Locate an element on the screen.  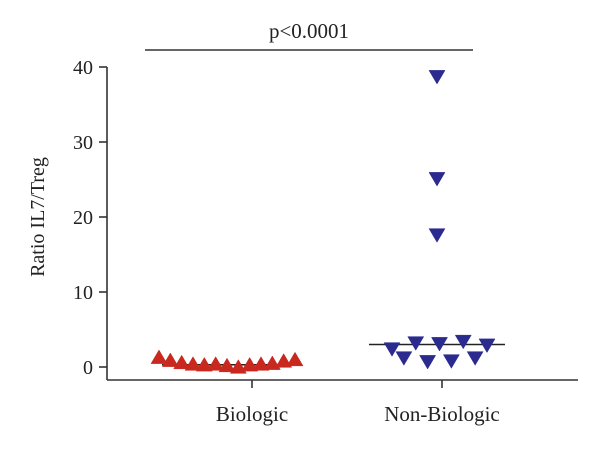
y-tick-label: 40 is located at coordinates (83, 68).